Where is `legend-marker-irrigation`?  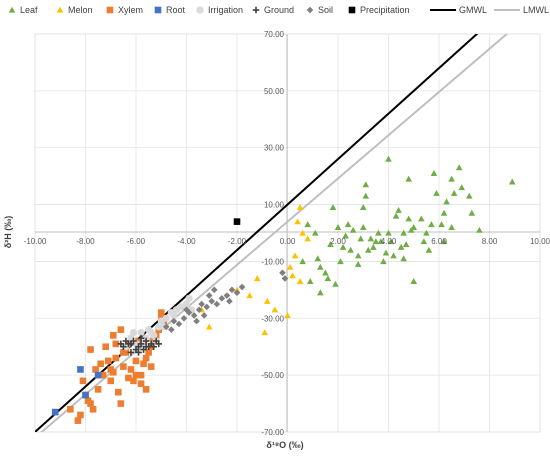 legend-marker-irrigation is located at coordinates (200, 10).